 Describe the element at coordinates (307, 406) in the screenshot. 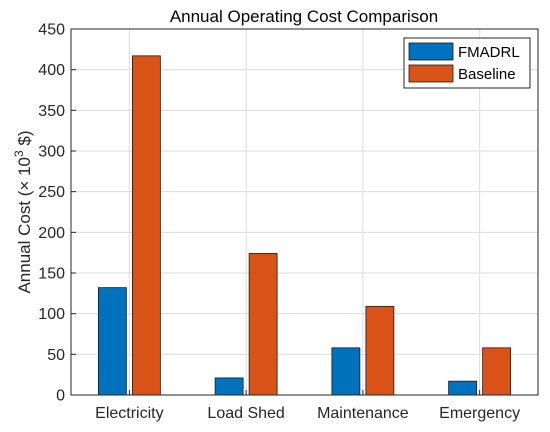

I see `x-axis: Electricity Load Shed Maintenance Emergency` at that location.